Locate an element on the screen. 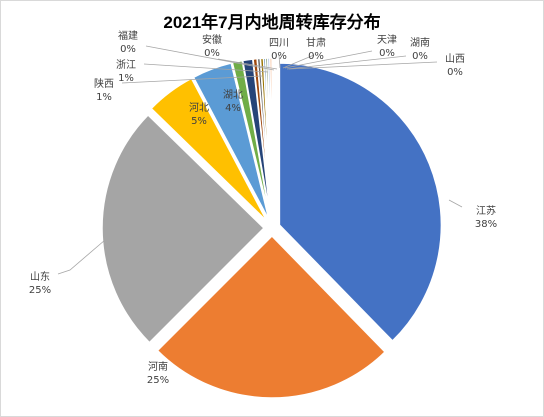 This screenshot has width=544, height=417. leader-line-山东 is located at coordinates (81, 257).